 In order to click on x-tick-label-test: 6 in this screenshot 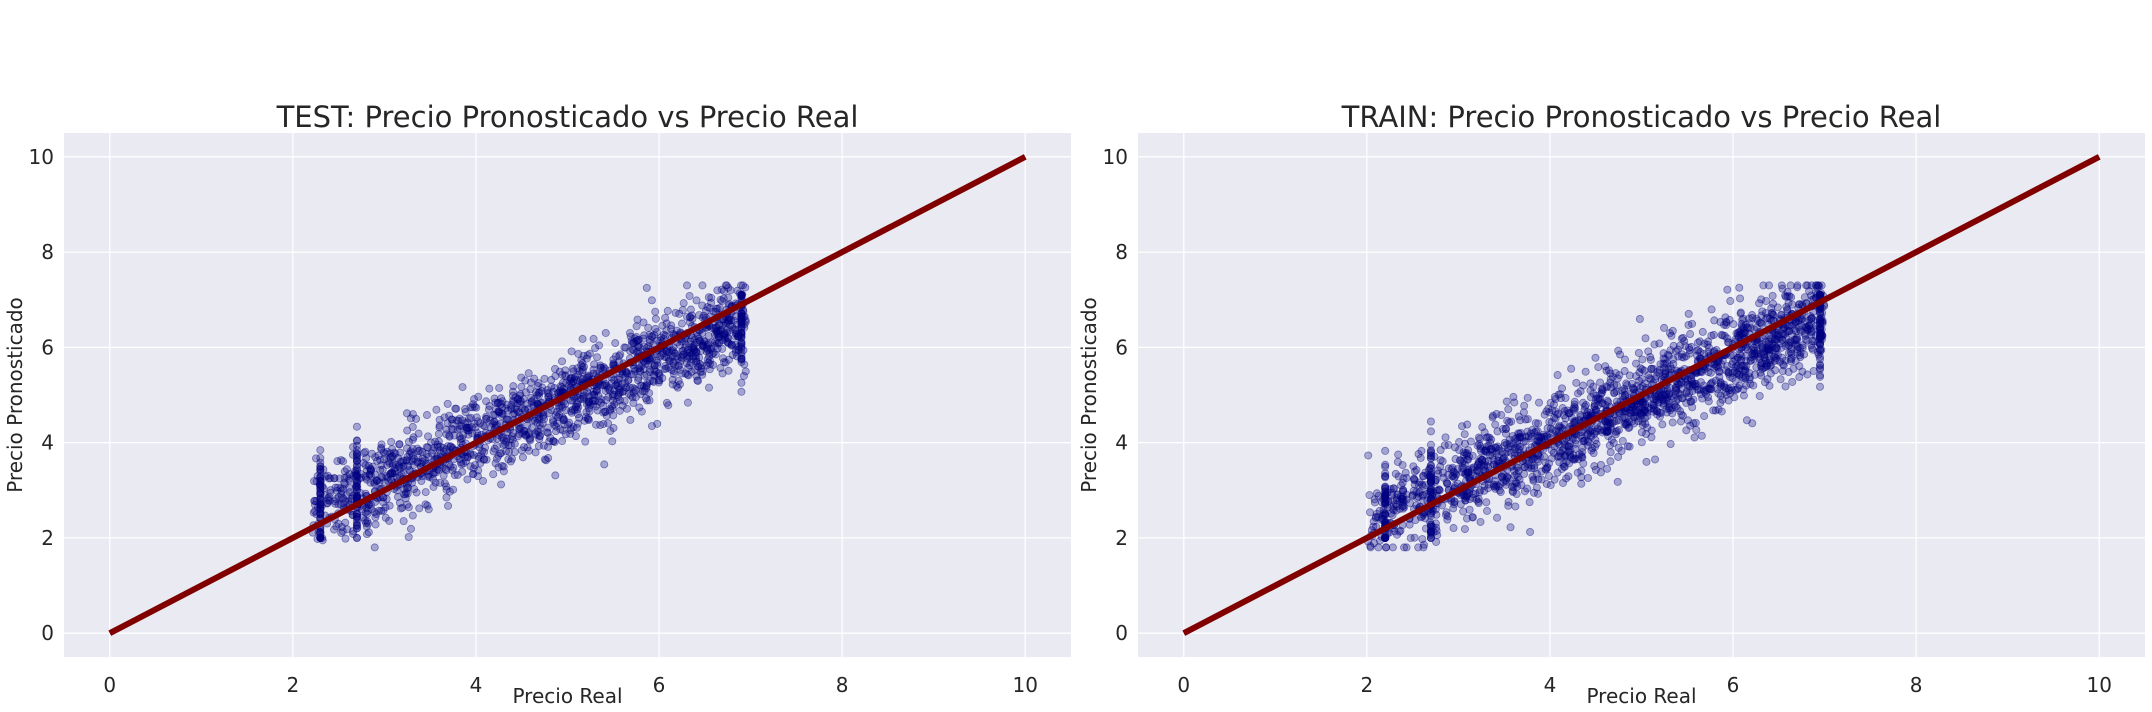, I will do `click(659, 685)`.